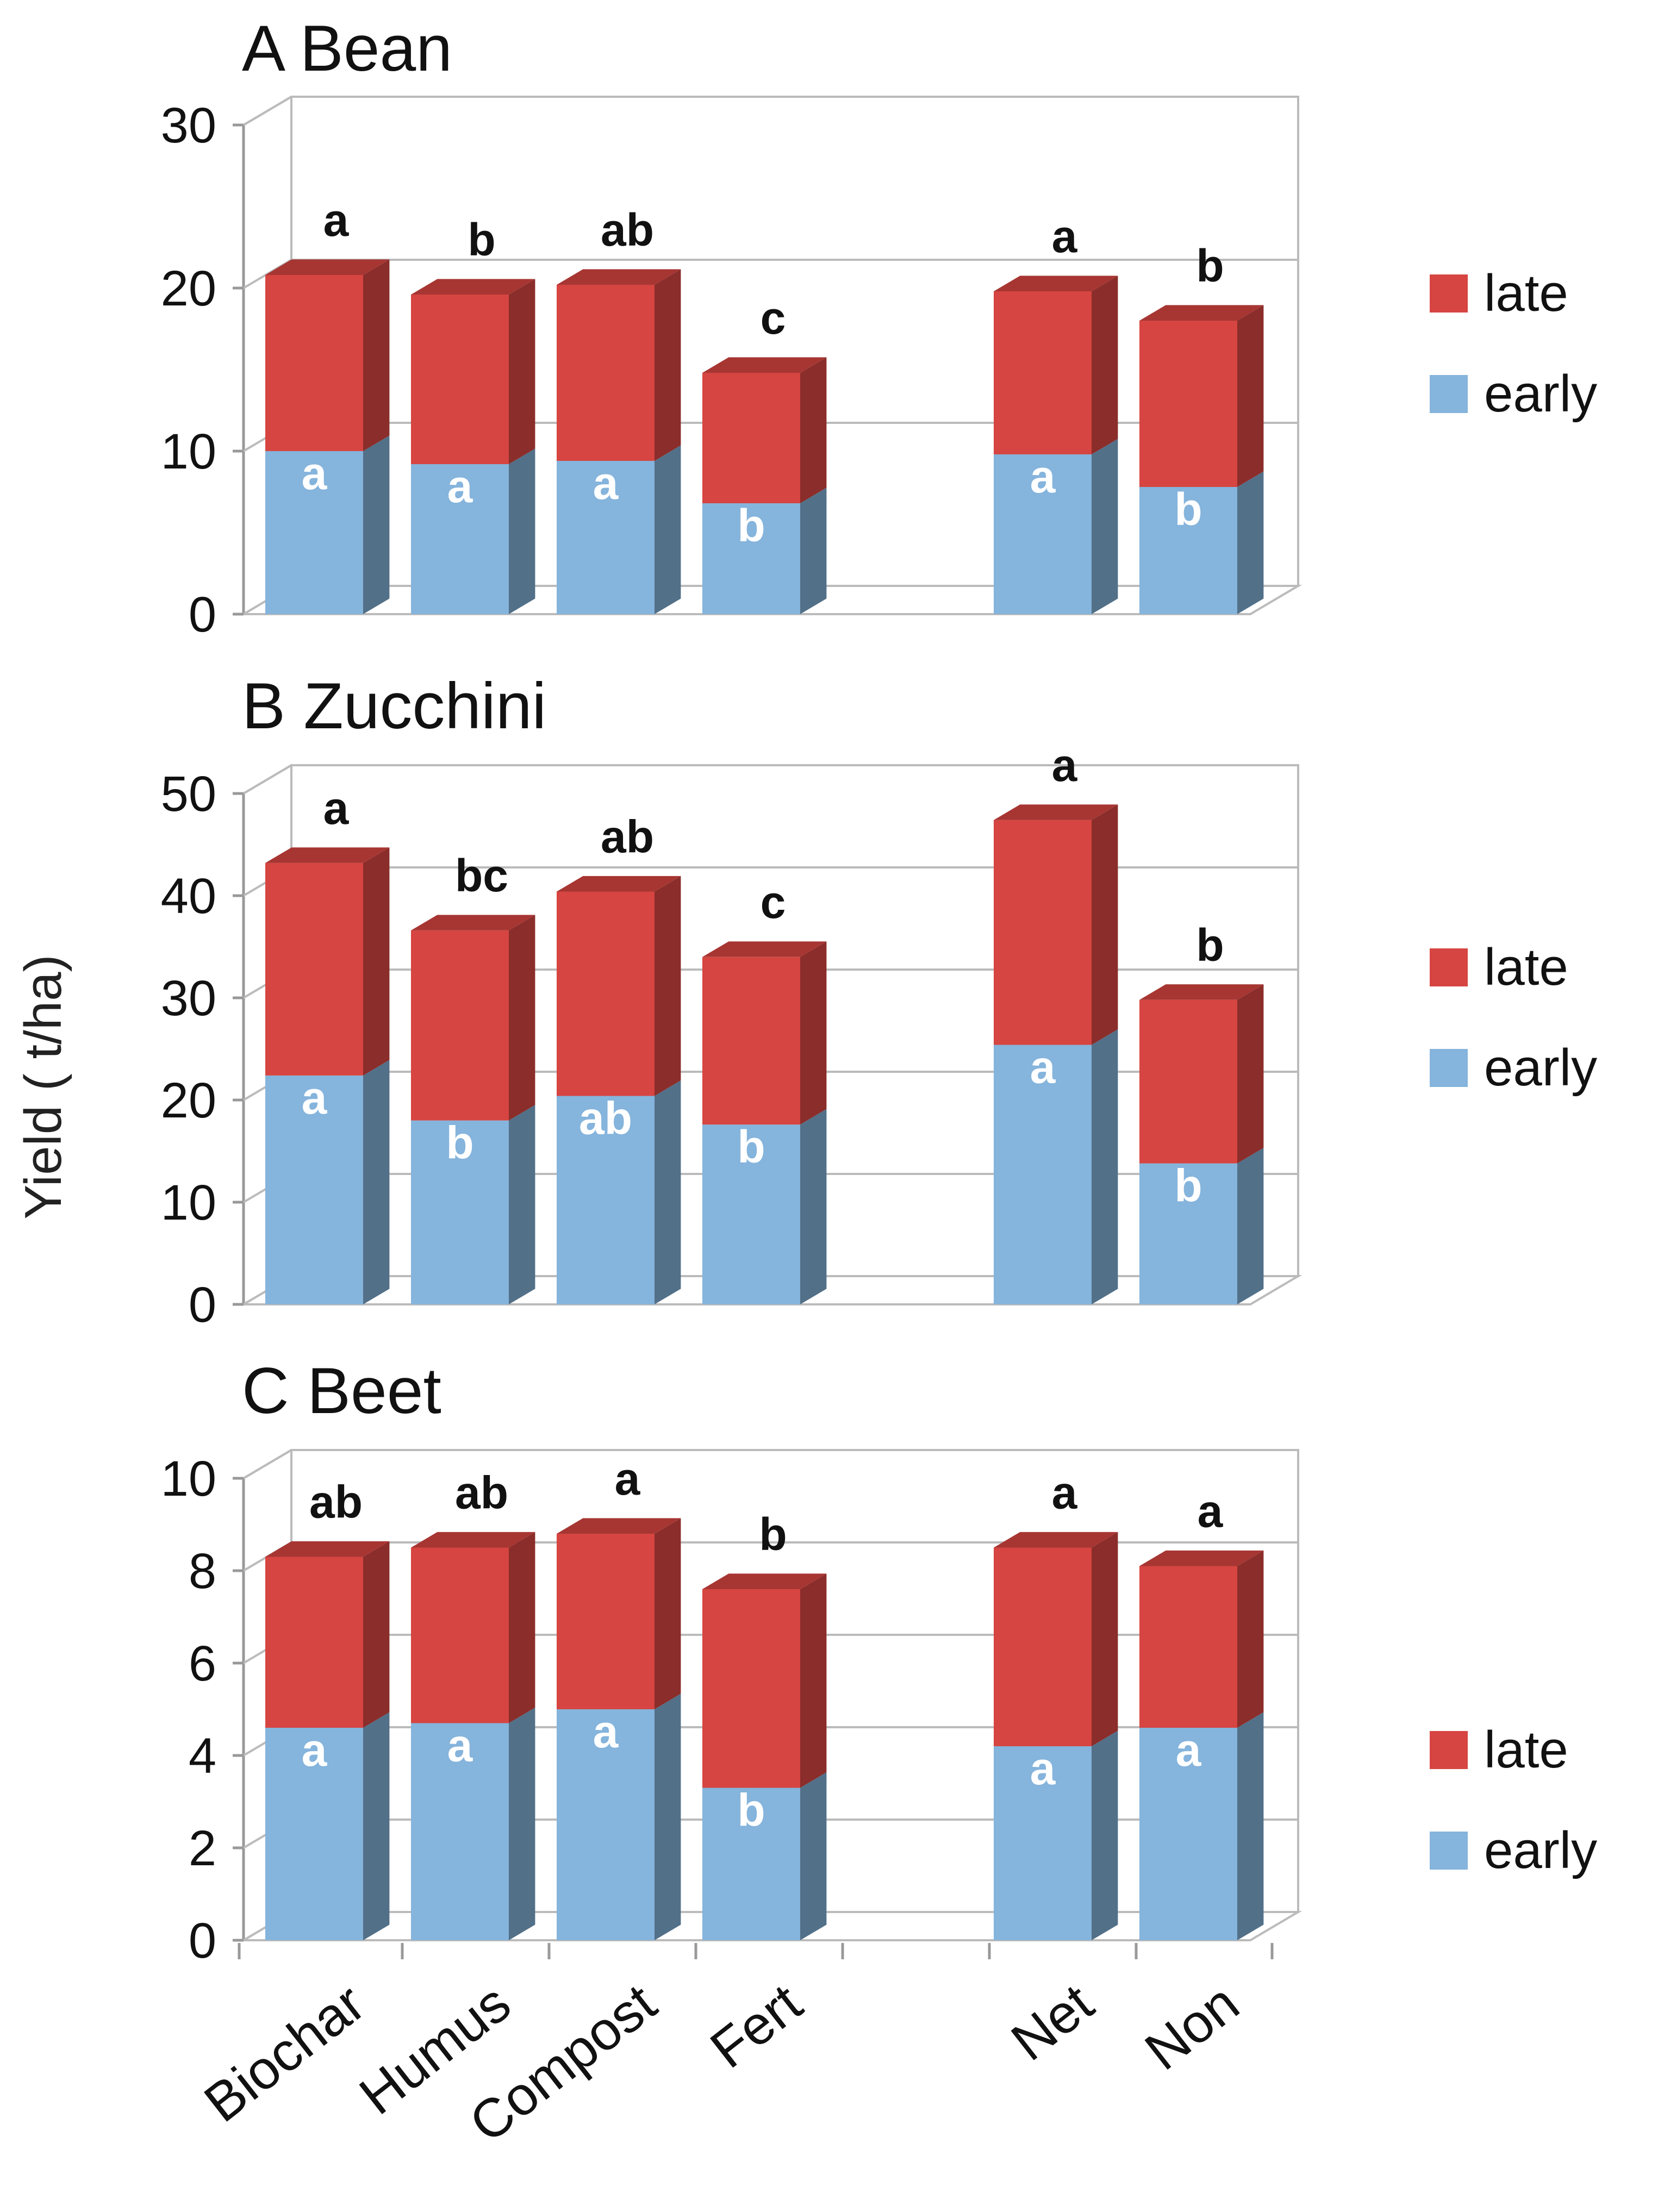 Image resolution: width=1664 pixels, height=2212 pixels. What do you see at coordinates (605, 1118) in the screenshot?
I see `early-significance-label: ab` at bounding box center [605, 1118].